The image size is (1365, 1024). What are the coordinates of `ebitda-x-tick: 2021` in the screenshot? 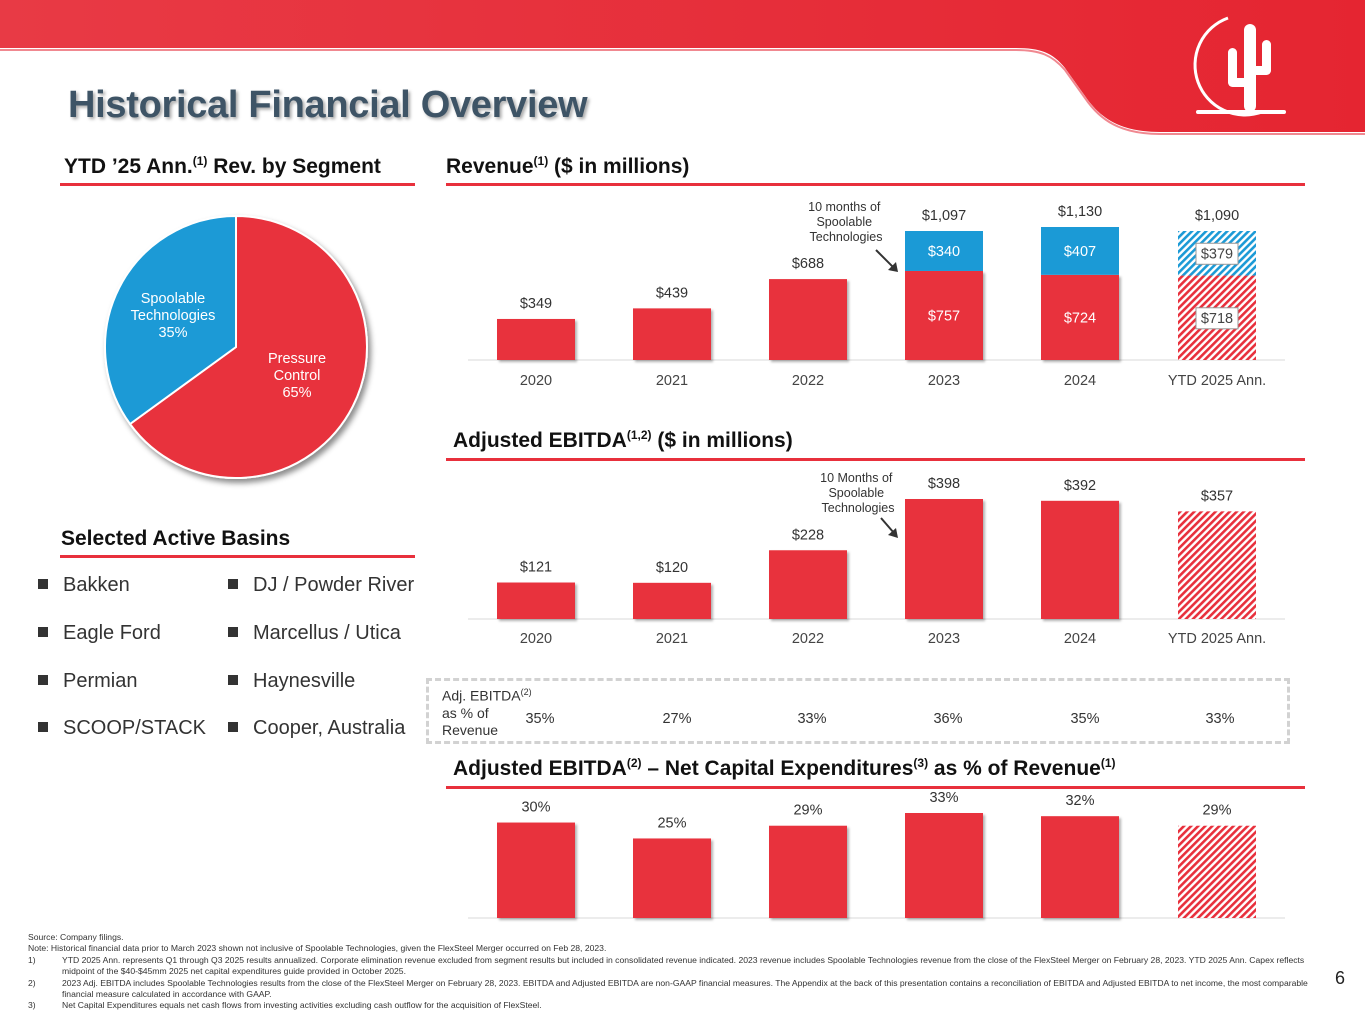 It's located at (672, 639).